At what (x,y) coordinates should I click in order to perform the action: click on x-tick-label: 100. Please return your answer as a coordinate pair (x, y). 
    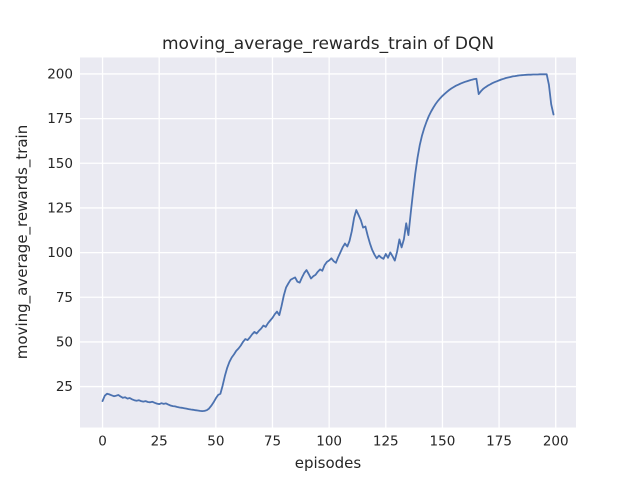
    Looking at the image, I should click on (329, 442).